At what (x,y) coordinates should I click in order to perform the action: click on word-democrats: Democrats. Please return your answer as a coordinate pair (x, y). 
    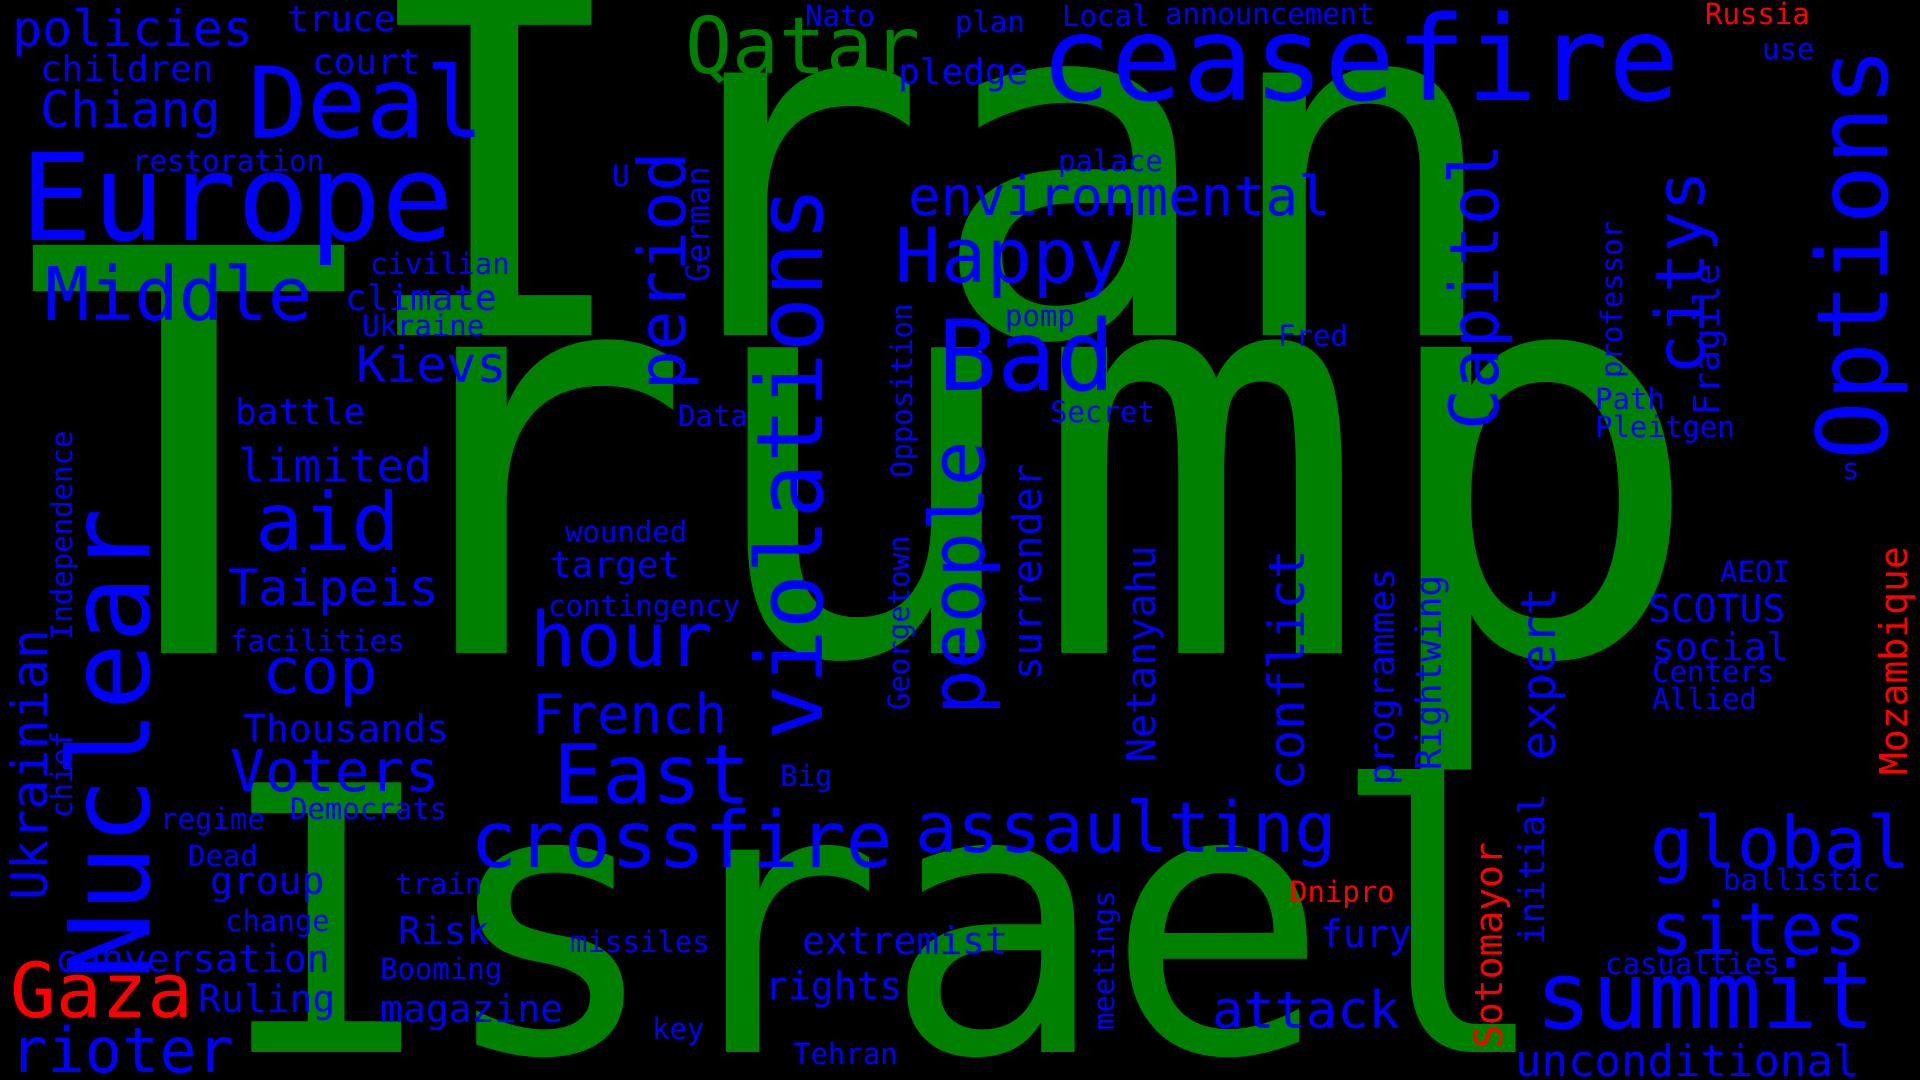
    Looking at the image, I should click on (369, 809).